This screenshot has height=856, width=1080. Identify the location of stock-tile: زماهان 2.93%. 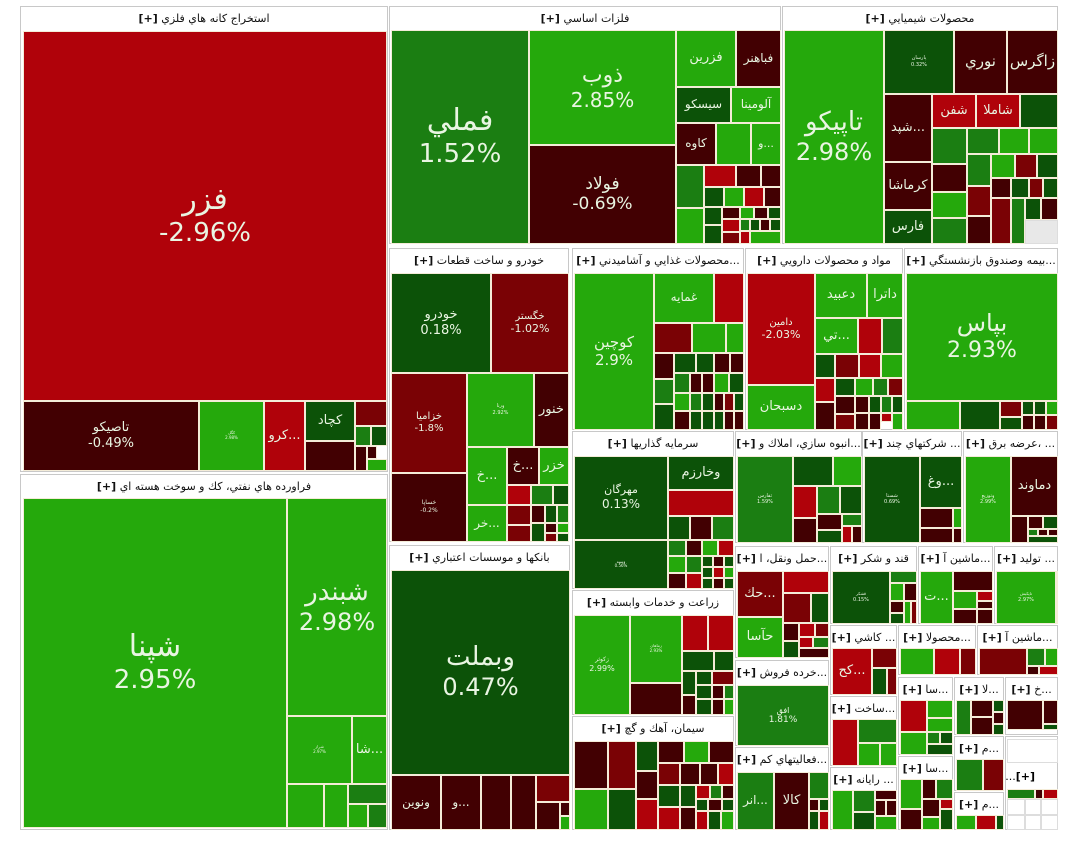
(656, 649).